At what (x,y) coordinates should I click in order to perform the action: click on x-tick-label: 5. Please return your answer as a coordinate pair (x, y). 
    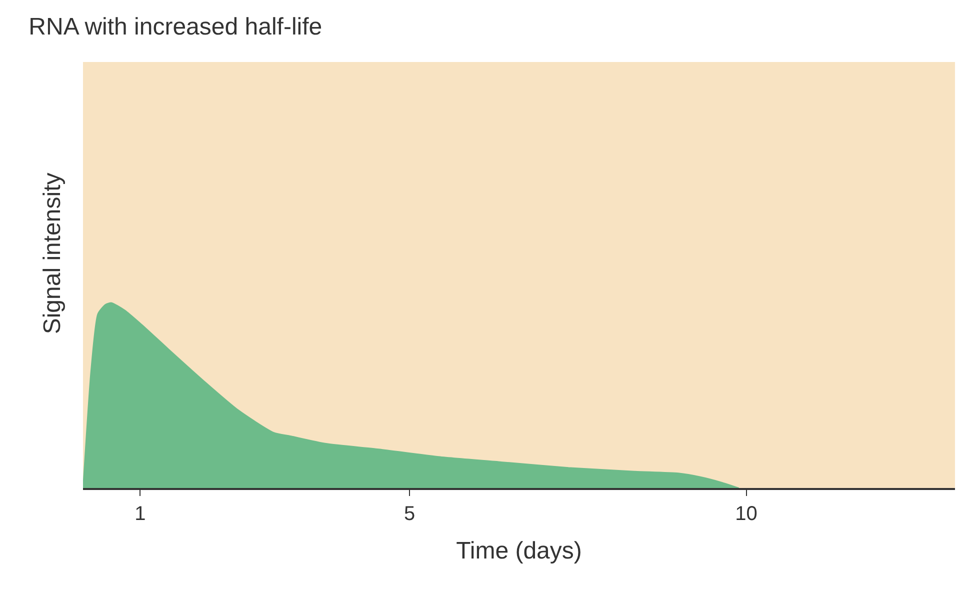
    Looking at the image, I should click on (410, 513).